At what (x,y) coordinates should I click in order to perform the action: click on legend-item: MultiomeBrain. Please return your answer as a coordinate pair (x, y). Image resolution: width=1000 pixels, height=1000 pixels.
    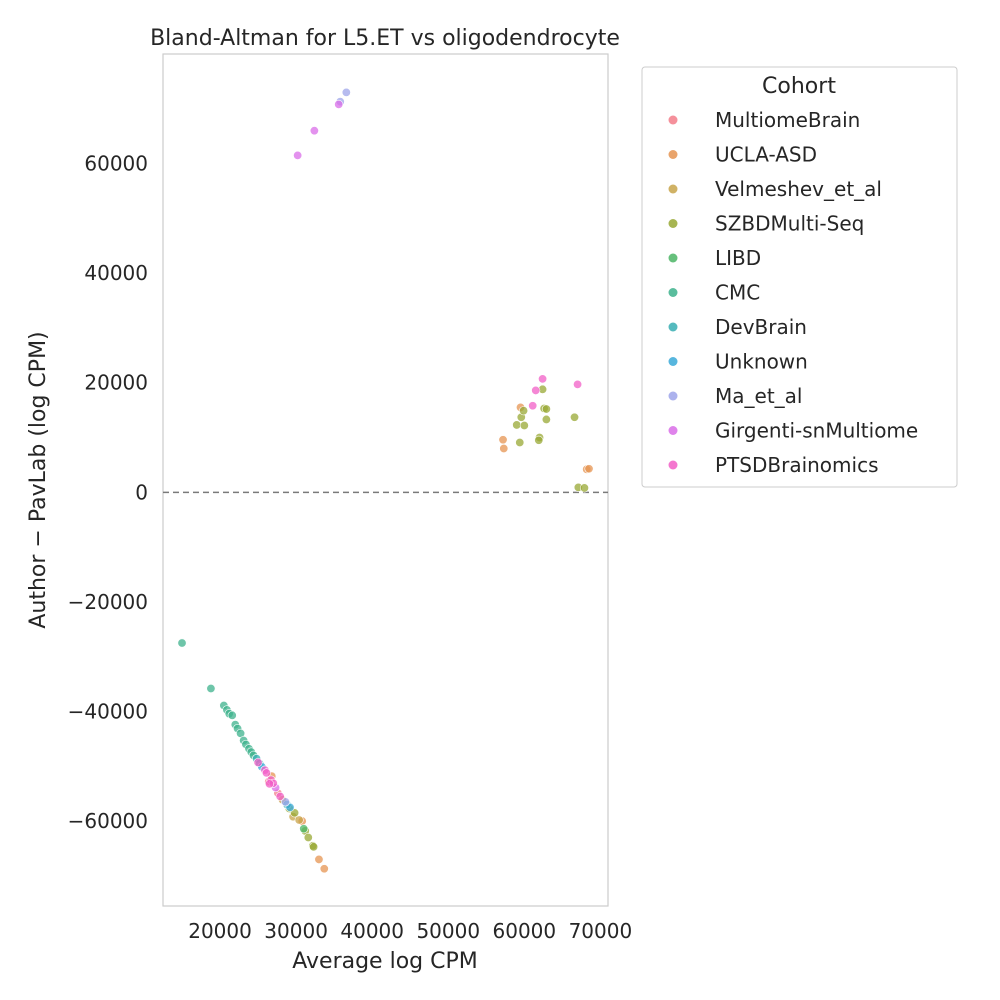
    Looking at the image, I should click on (764, 120).